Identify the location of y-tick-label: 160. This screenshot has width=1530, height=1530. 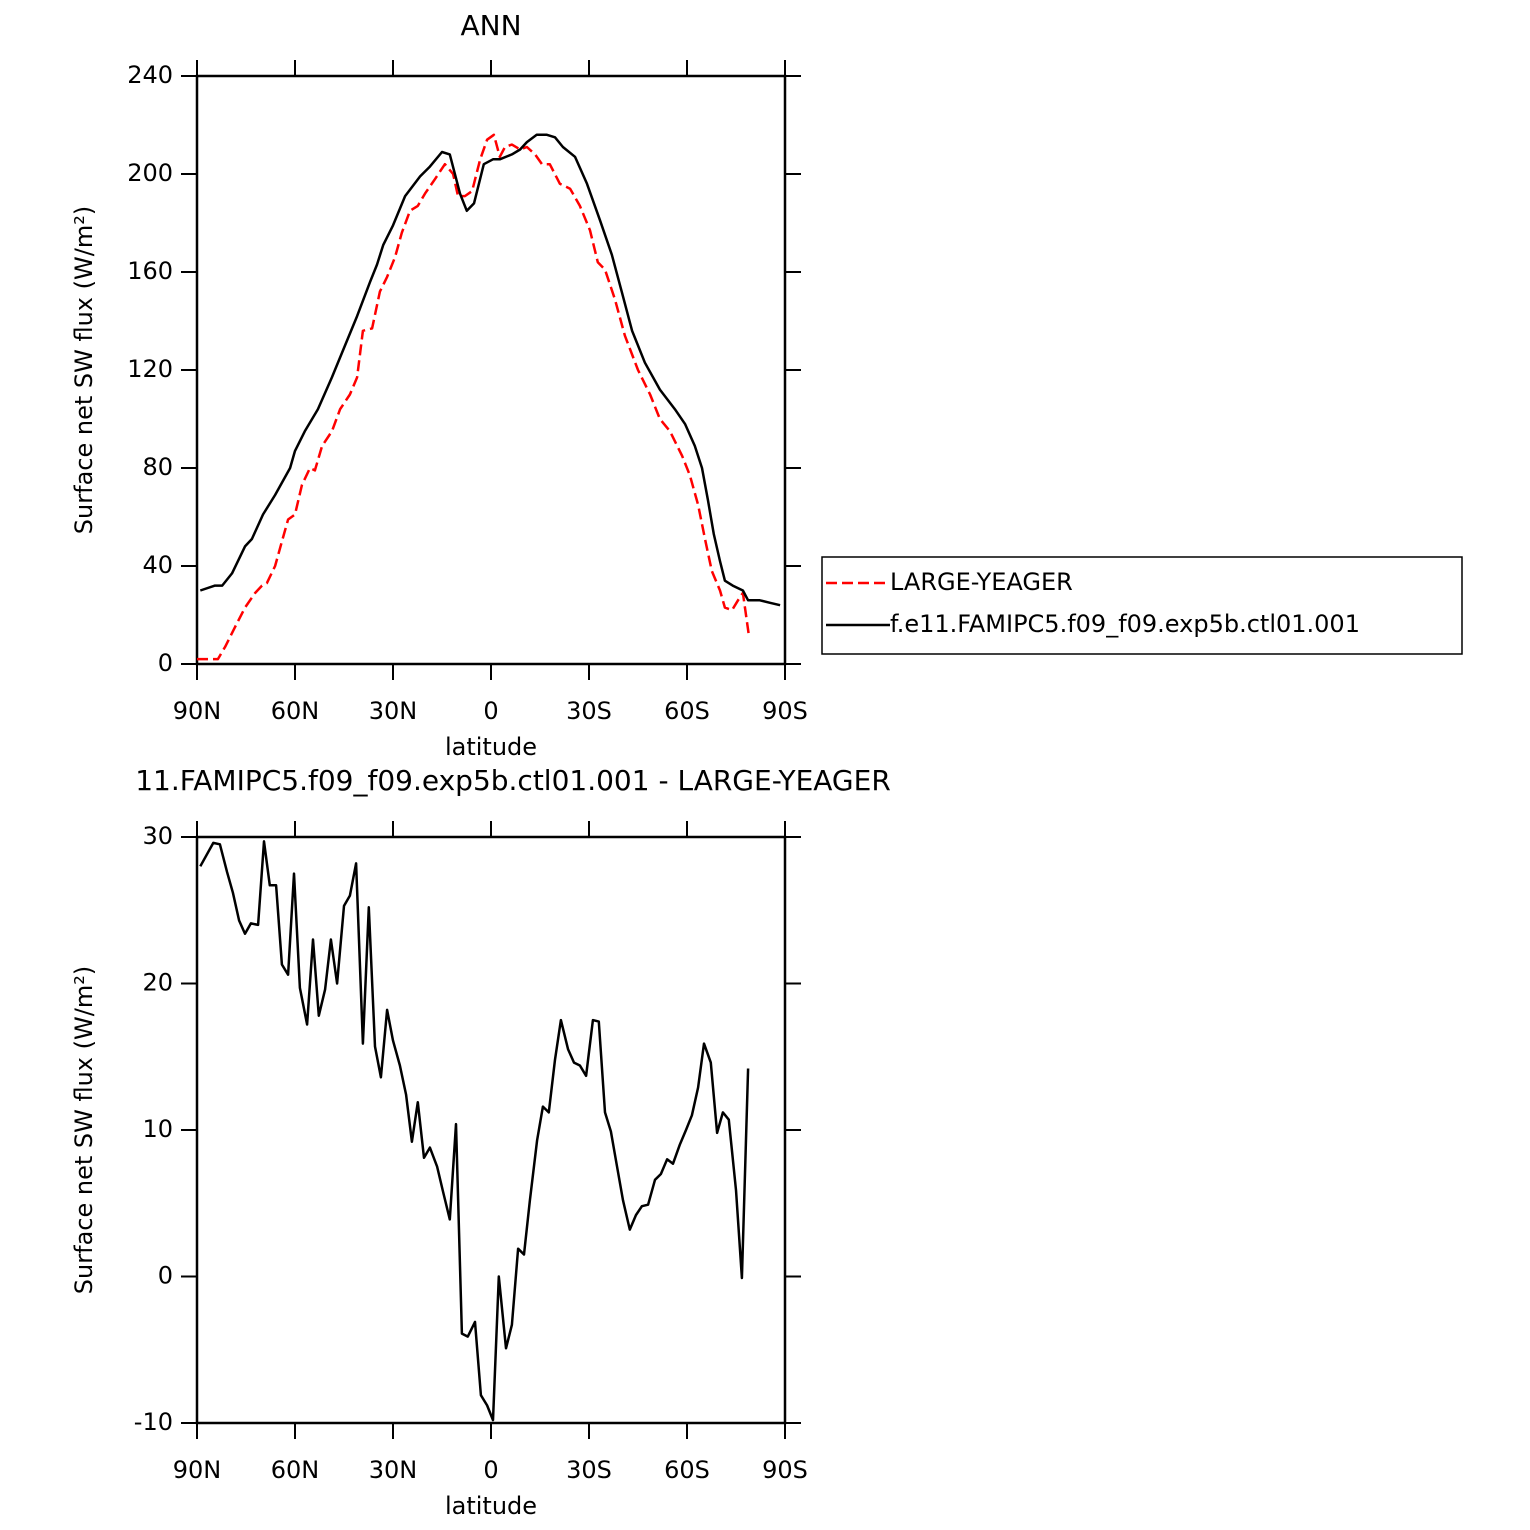
(150, 271).